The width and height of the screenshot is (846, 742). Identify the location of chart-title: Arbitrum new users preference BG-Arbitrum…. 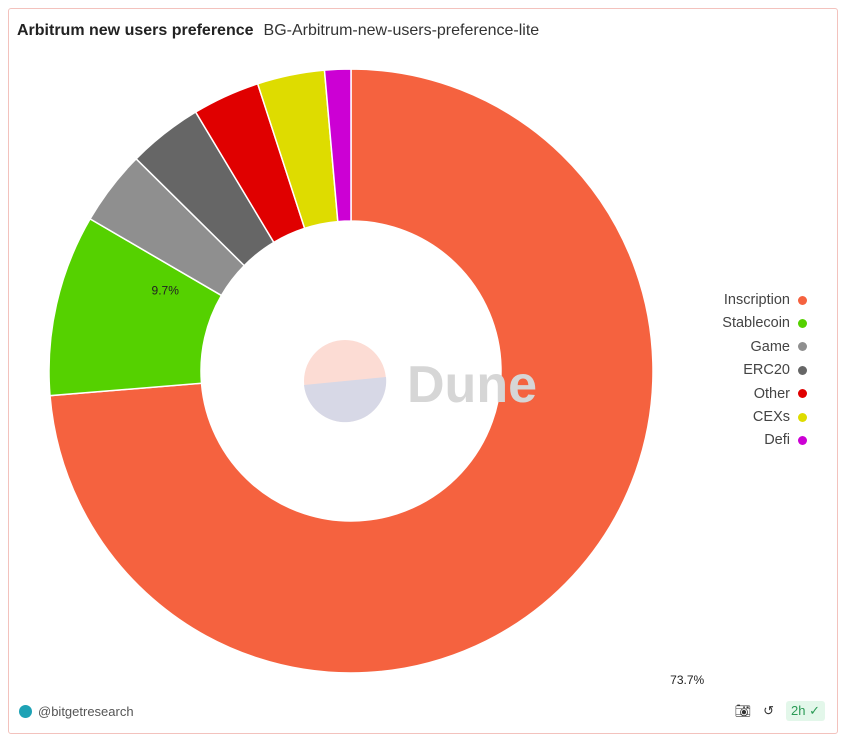
(278, 31).